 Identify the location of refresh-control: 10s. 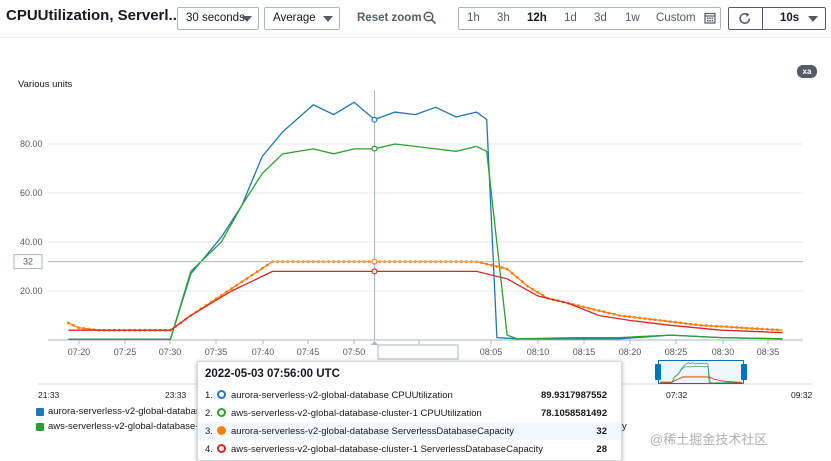
(777, 18).